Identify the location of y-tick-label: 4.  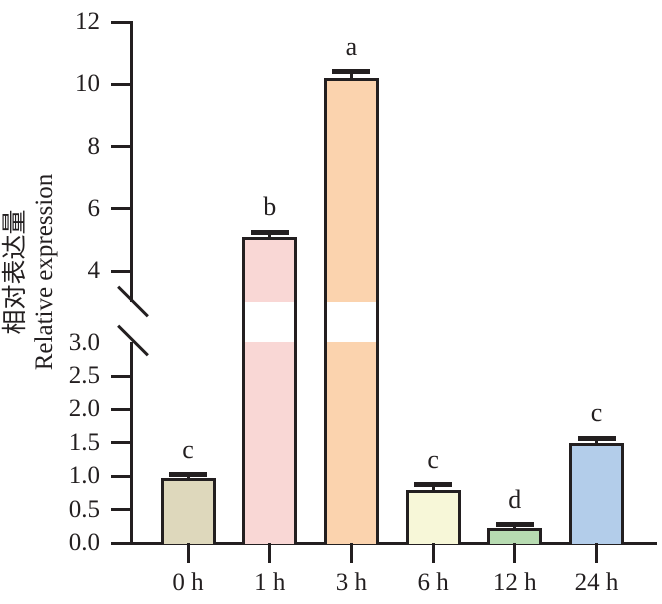
(94, 270).